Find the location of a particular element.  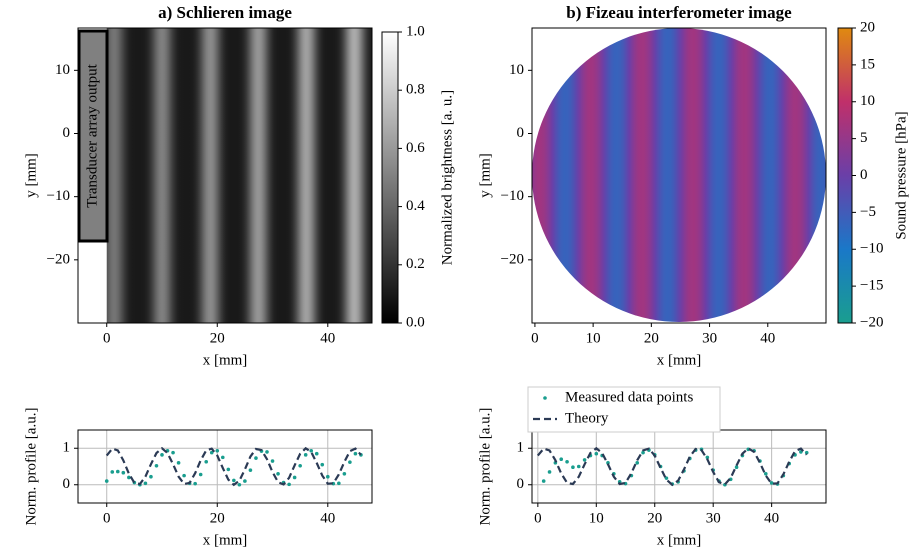

colorbar-label: Sound pressure [hPa] is located at coordinates (901, 175).